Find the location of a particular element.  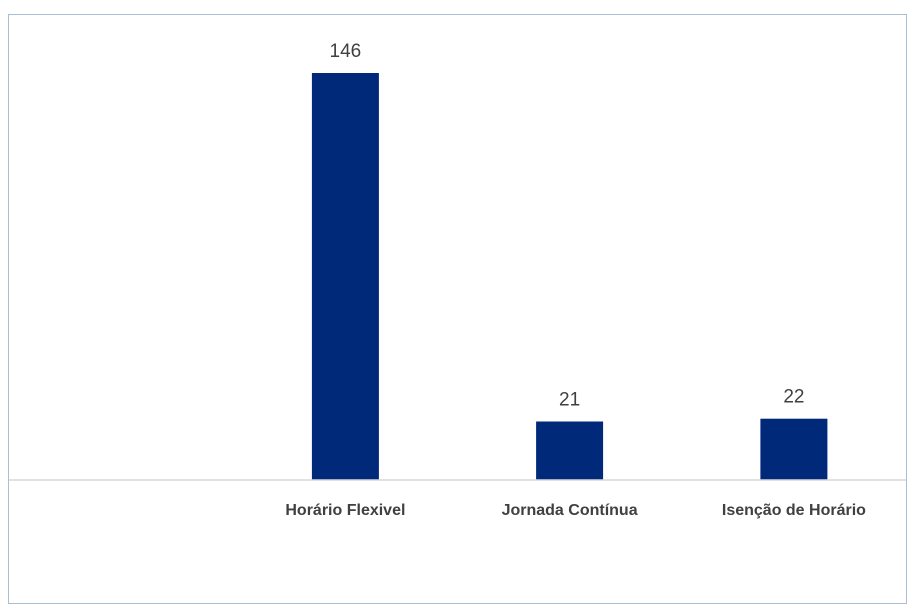

bar-value-label-2: 21 is located at coordinates (569, 400).